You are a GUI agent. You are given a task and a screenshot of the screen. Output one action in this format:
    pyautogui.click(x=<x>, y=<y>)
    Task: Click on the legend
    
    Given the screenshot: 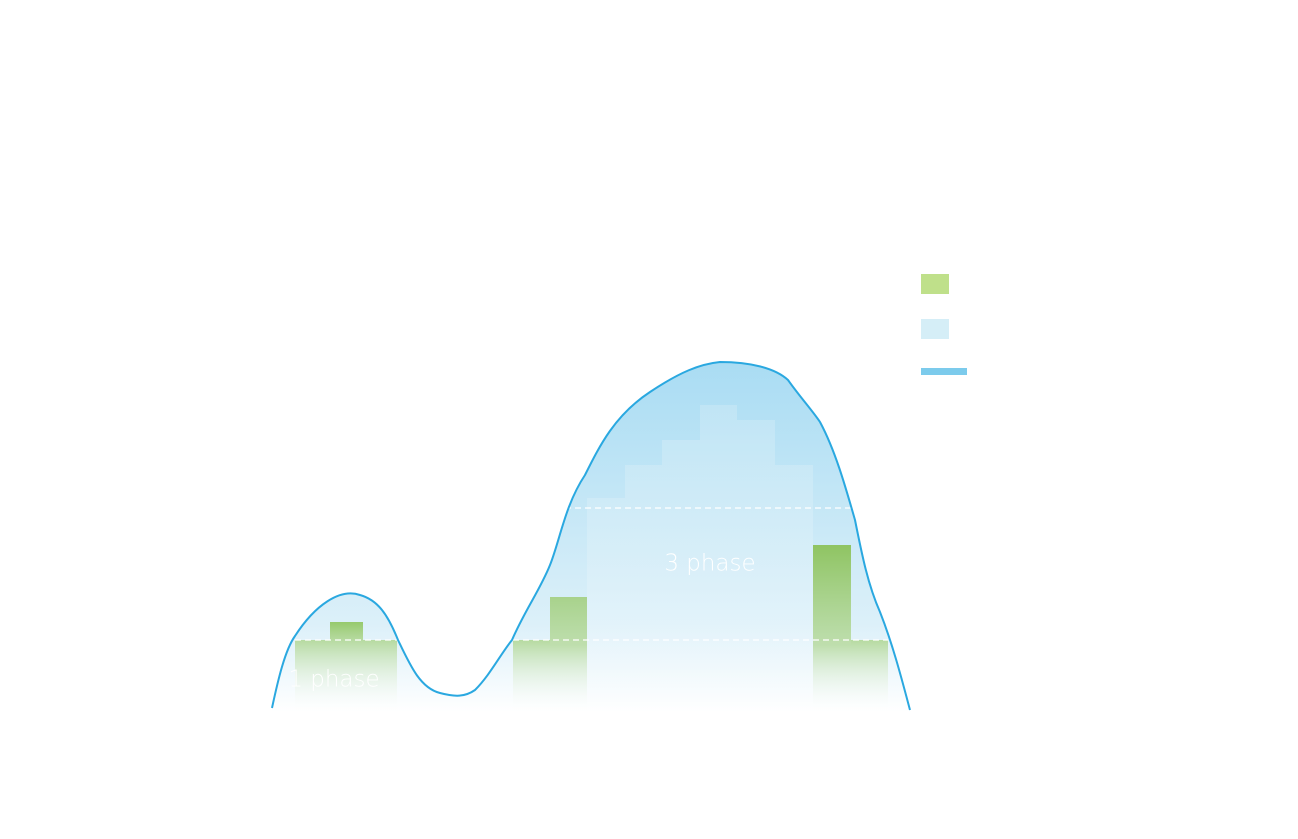 What is the action you would take?
    pyautogui.click(x=944, y=324)
    